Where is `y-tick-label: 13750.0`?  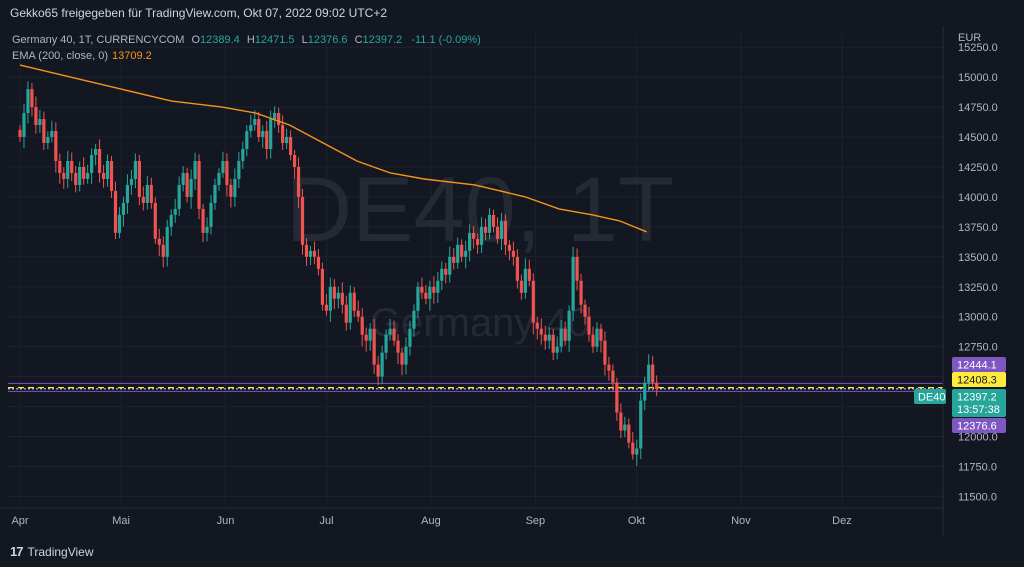 y-tick-label: 13750.0 is located at coordinates (978, 228).